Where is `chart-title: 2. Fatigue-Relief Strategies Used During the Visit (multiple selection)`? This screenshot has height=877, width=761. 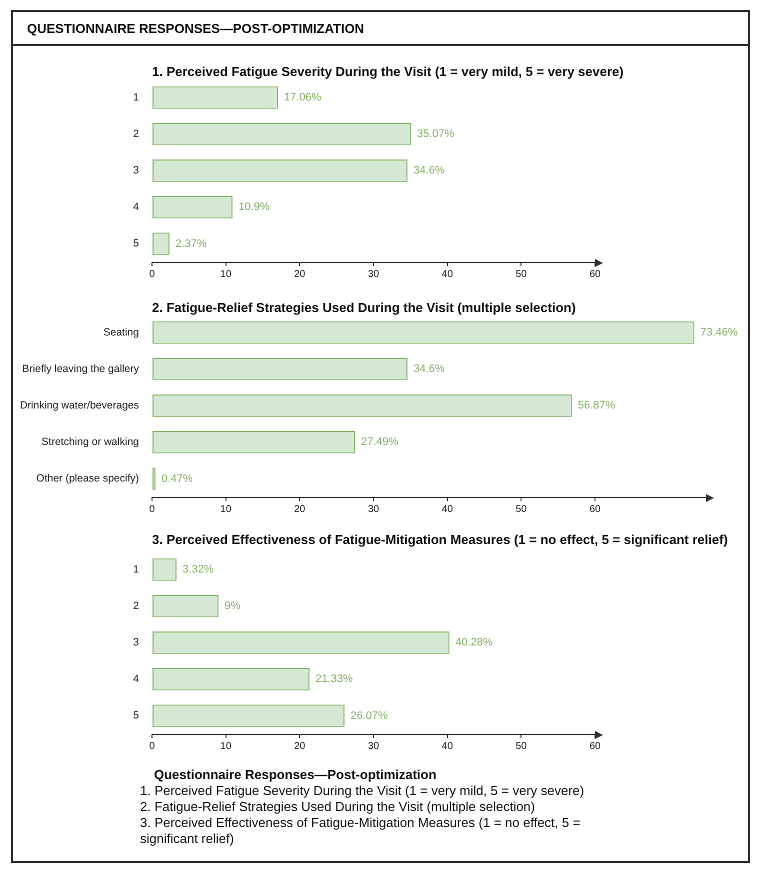 chart-title: 2. Fatigue-Relief Strategies Used During the Visit (multiple selection) is located at coordinates (364, 307).